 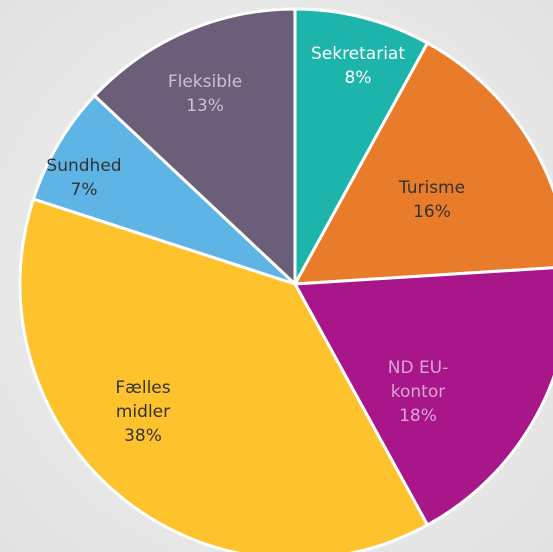 I want to click on pie-slice, so click(x=361, y=146).